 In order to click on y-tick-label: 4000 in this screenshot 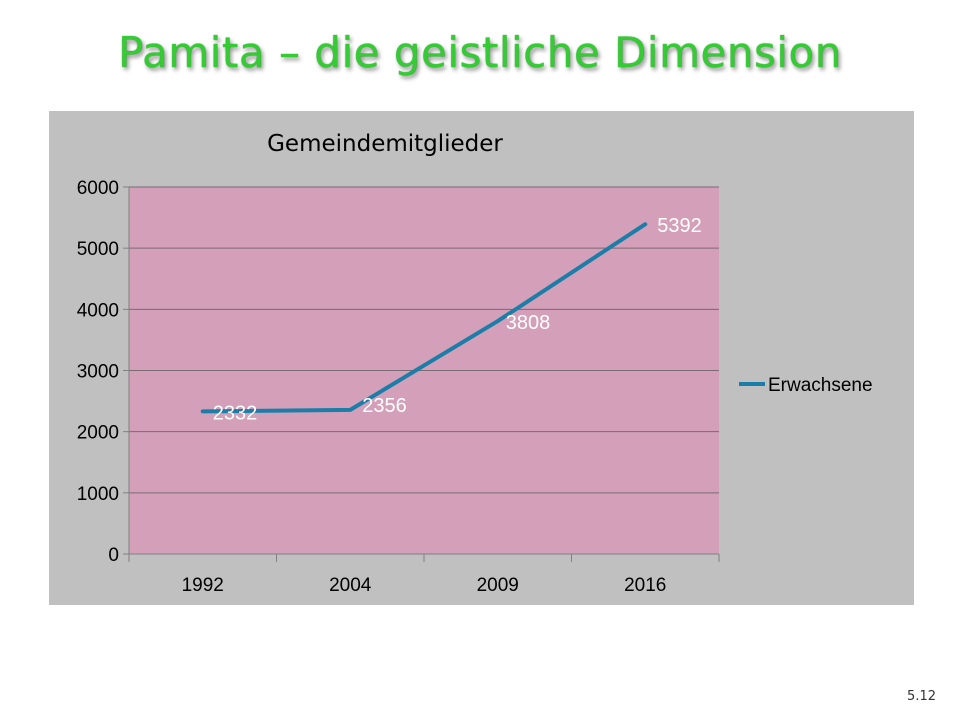, I will do `click(98, 310)`.